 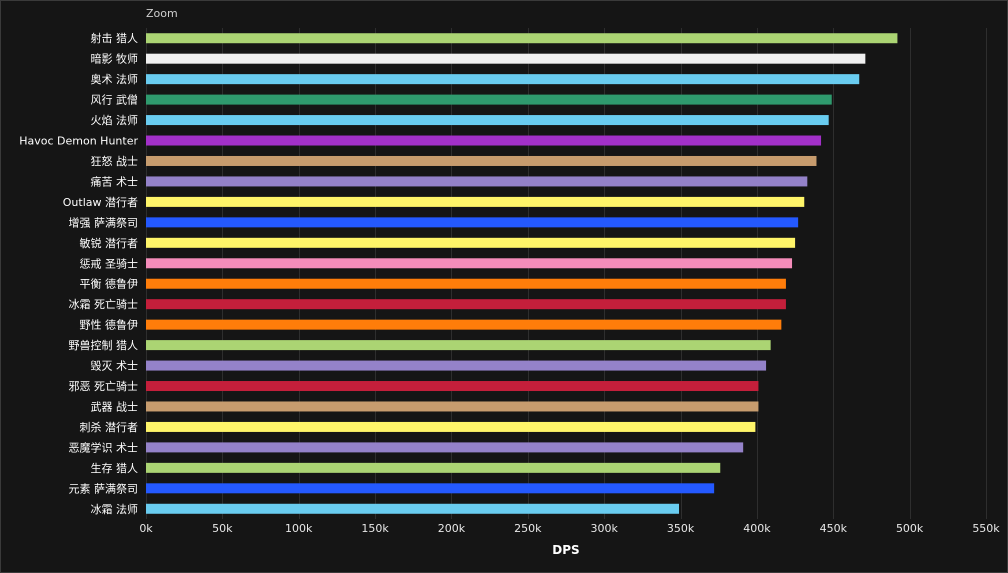 What do you see at coordinates (104, 447) in the screenshot?
I see `category-label: 恶魔学识 术士` at bounding box center [104, 447].